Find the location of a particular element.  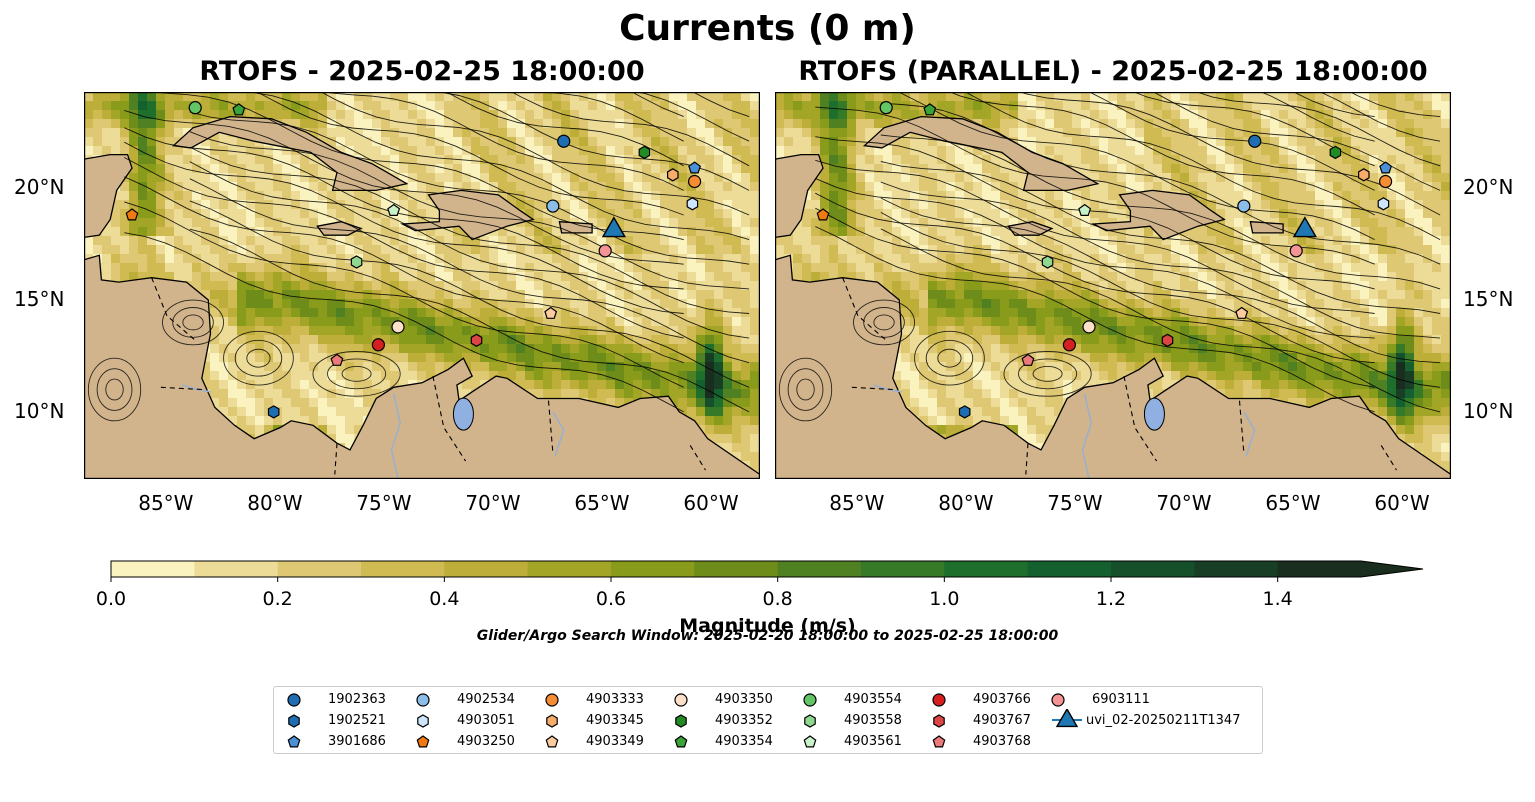

colorbar-tick-label: 0.0 is located at coordinates (111, 599).